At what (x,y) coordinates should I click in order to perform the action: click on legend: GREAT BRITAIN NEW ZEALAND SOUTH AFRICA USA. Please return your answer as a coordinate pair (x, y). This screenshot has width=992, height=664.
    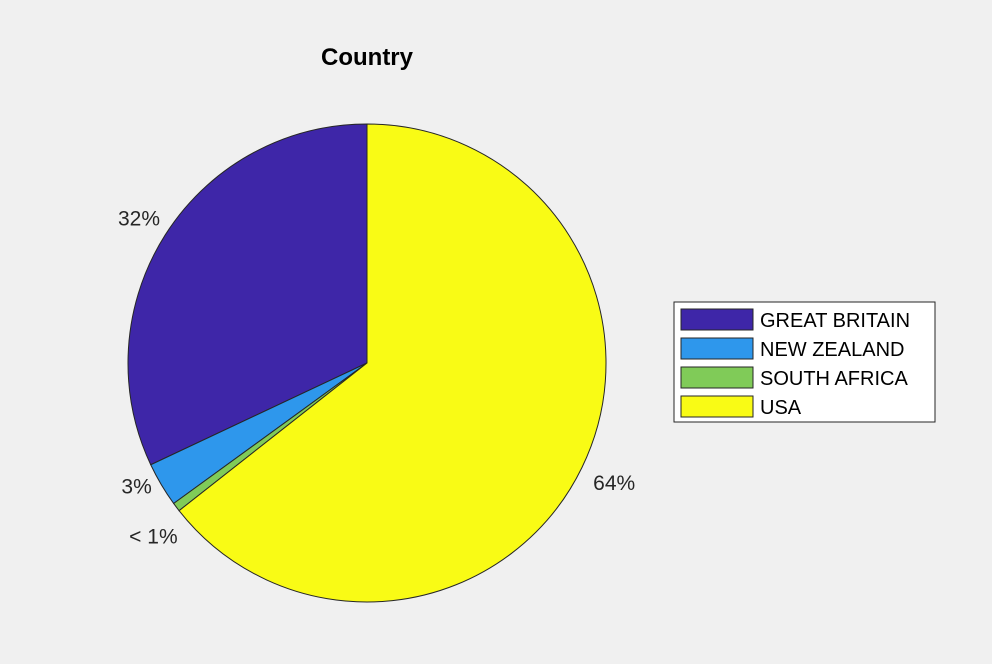
    Looking at the image, I should click on (804, 362).